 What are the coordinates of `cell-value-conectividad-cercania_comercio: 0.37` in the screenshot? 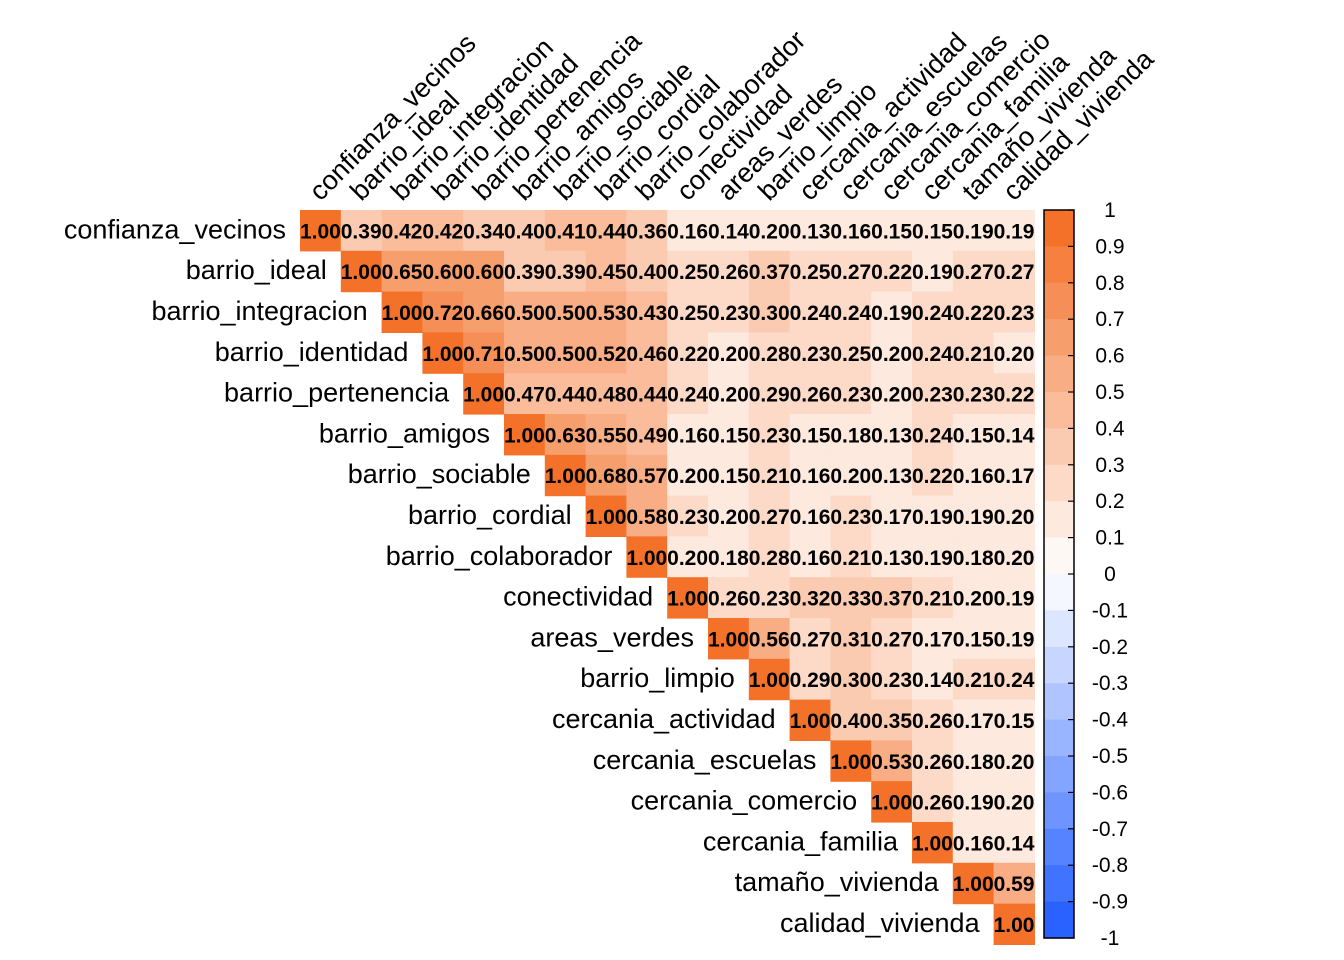 It's located at (891, 599).